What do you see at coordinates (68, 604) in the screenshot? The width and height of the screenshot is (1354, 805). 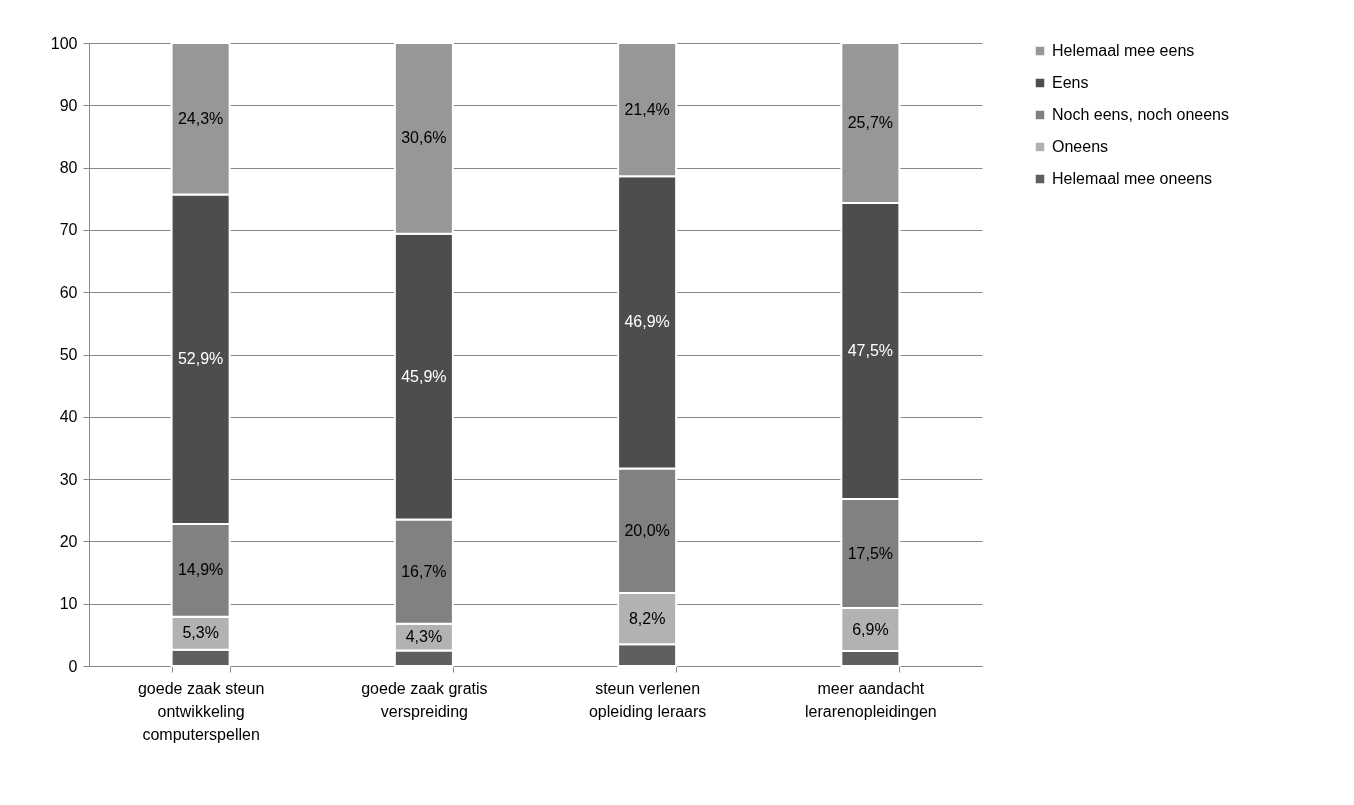 I see `y-tick-label: 10` at bounding box center [68, 604].